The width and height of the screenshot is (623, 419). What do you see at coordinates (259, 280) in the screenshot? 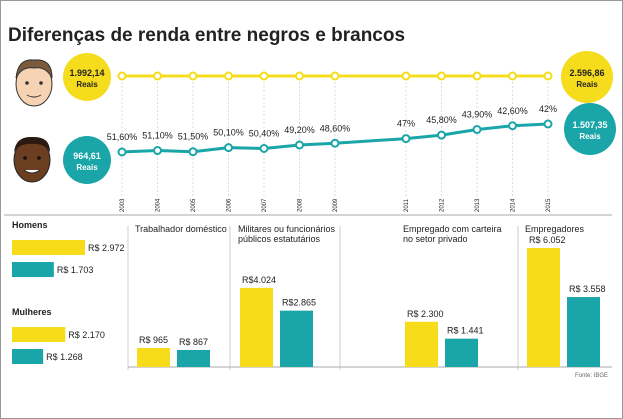
I see `bar-label: R$4.024` at bounding box center [259, 280].